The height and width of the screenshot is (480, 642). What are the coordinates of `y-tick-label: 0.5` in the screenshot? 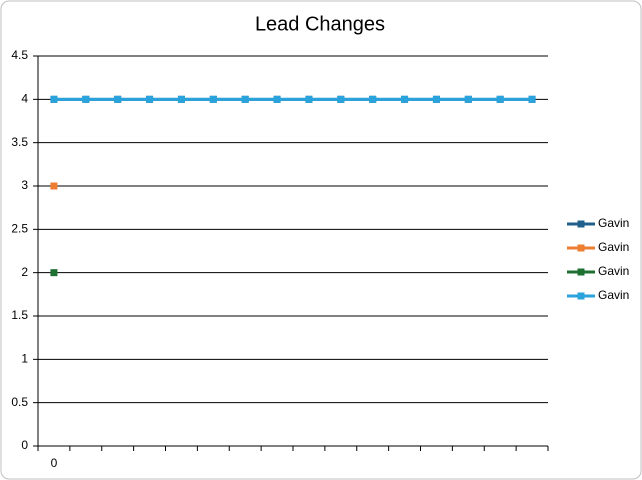 It's located at (19, 402).